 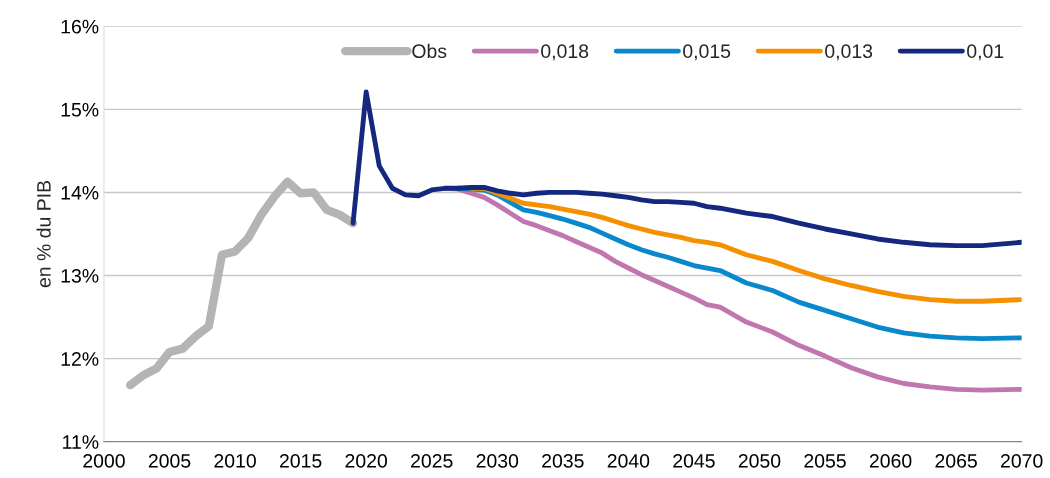 What do you see at coordinates (43, 234) in the screenshot?
I see `y-axis-title: en % du PIB` at bounding box center [43, 234].